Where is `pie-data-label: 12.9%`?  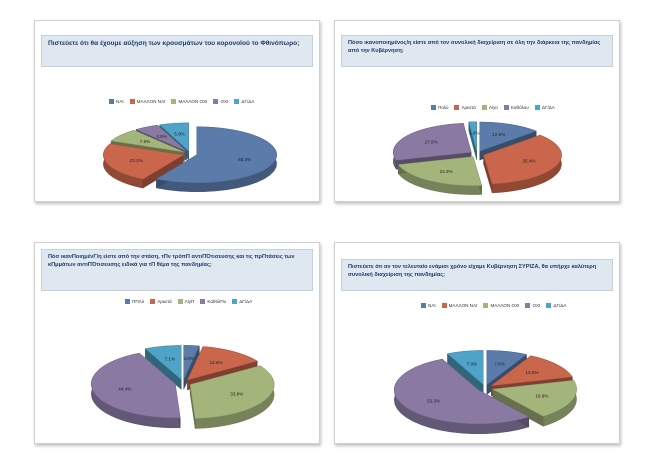
pie-data-label: 12.9% is located at coordinates (498, 134).